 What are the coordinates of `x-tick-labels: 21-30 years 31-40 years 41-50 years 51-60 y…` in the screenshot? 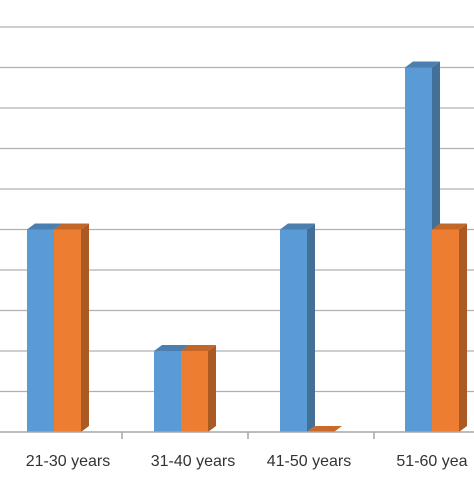 It's located at (247, 461).